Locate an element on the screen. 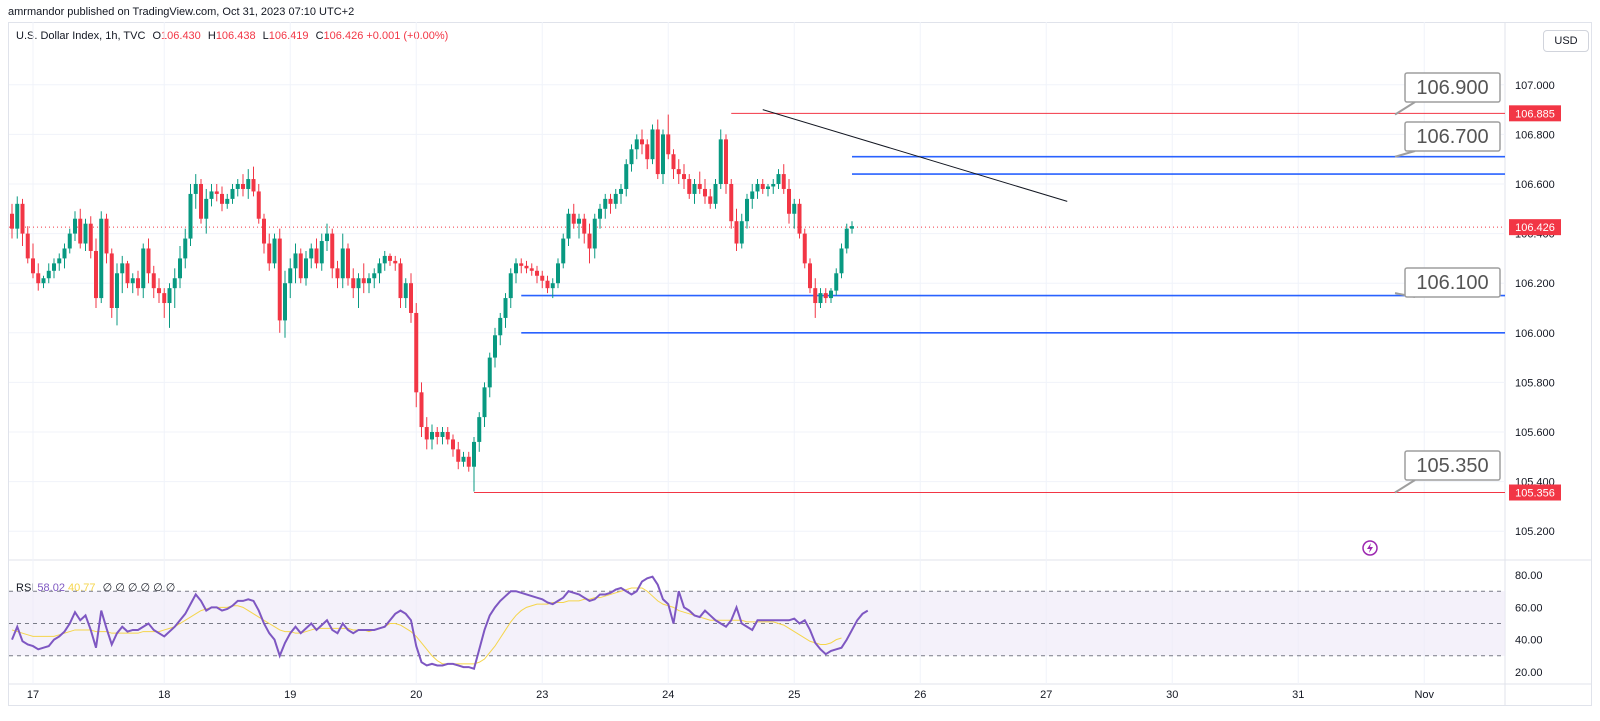 The width and height of the screenshot is (1600, 721). price-tick-label: 105.800 is located at coordinates (1535, 383).